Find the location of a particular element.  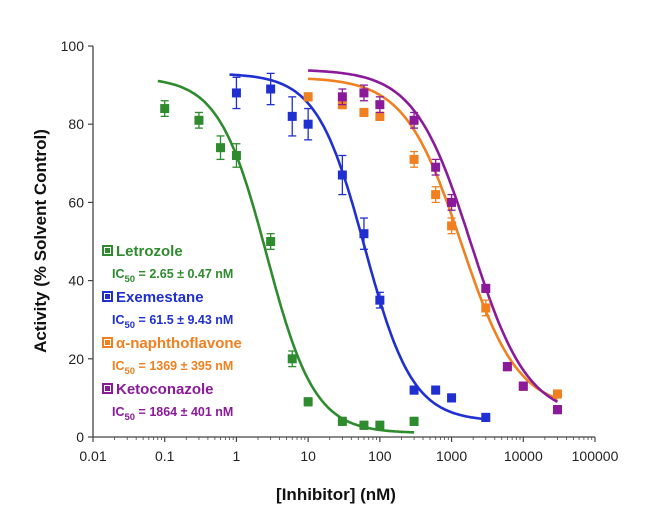

legend-ic50: IC50 = 61.5 ± 9.43 nM is located at coordinates (172, 322).